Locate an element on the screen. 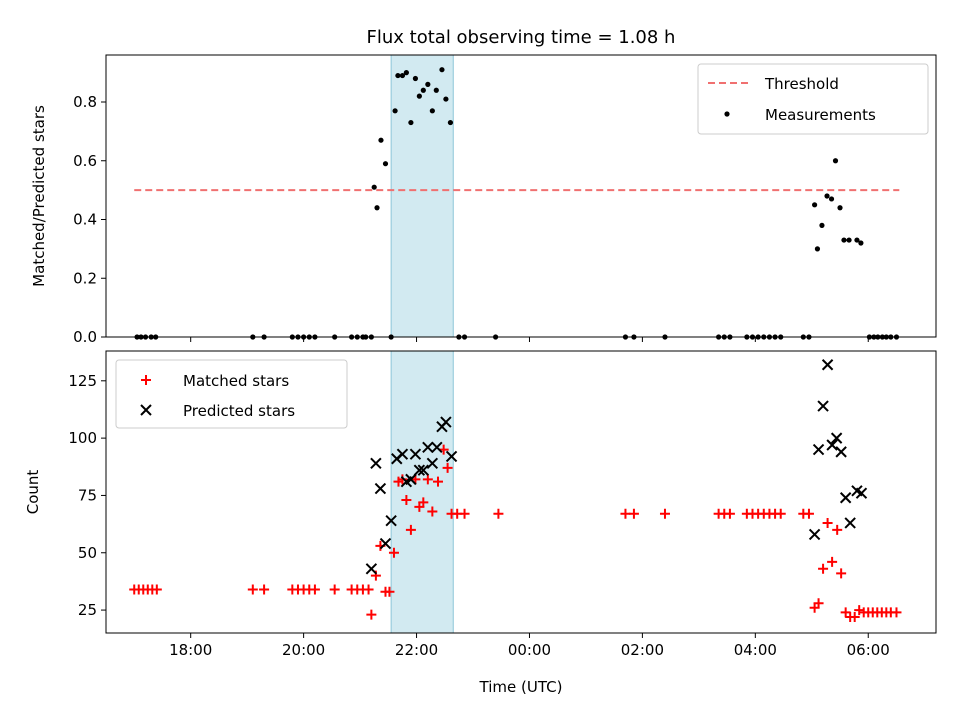  x-tick-label: 02:00 is located at coordinates (642, 650).